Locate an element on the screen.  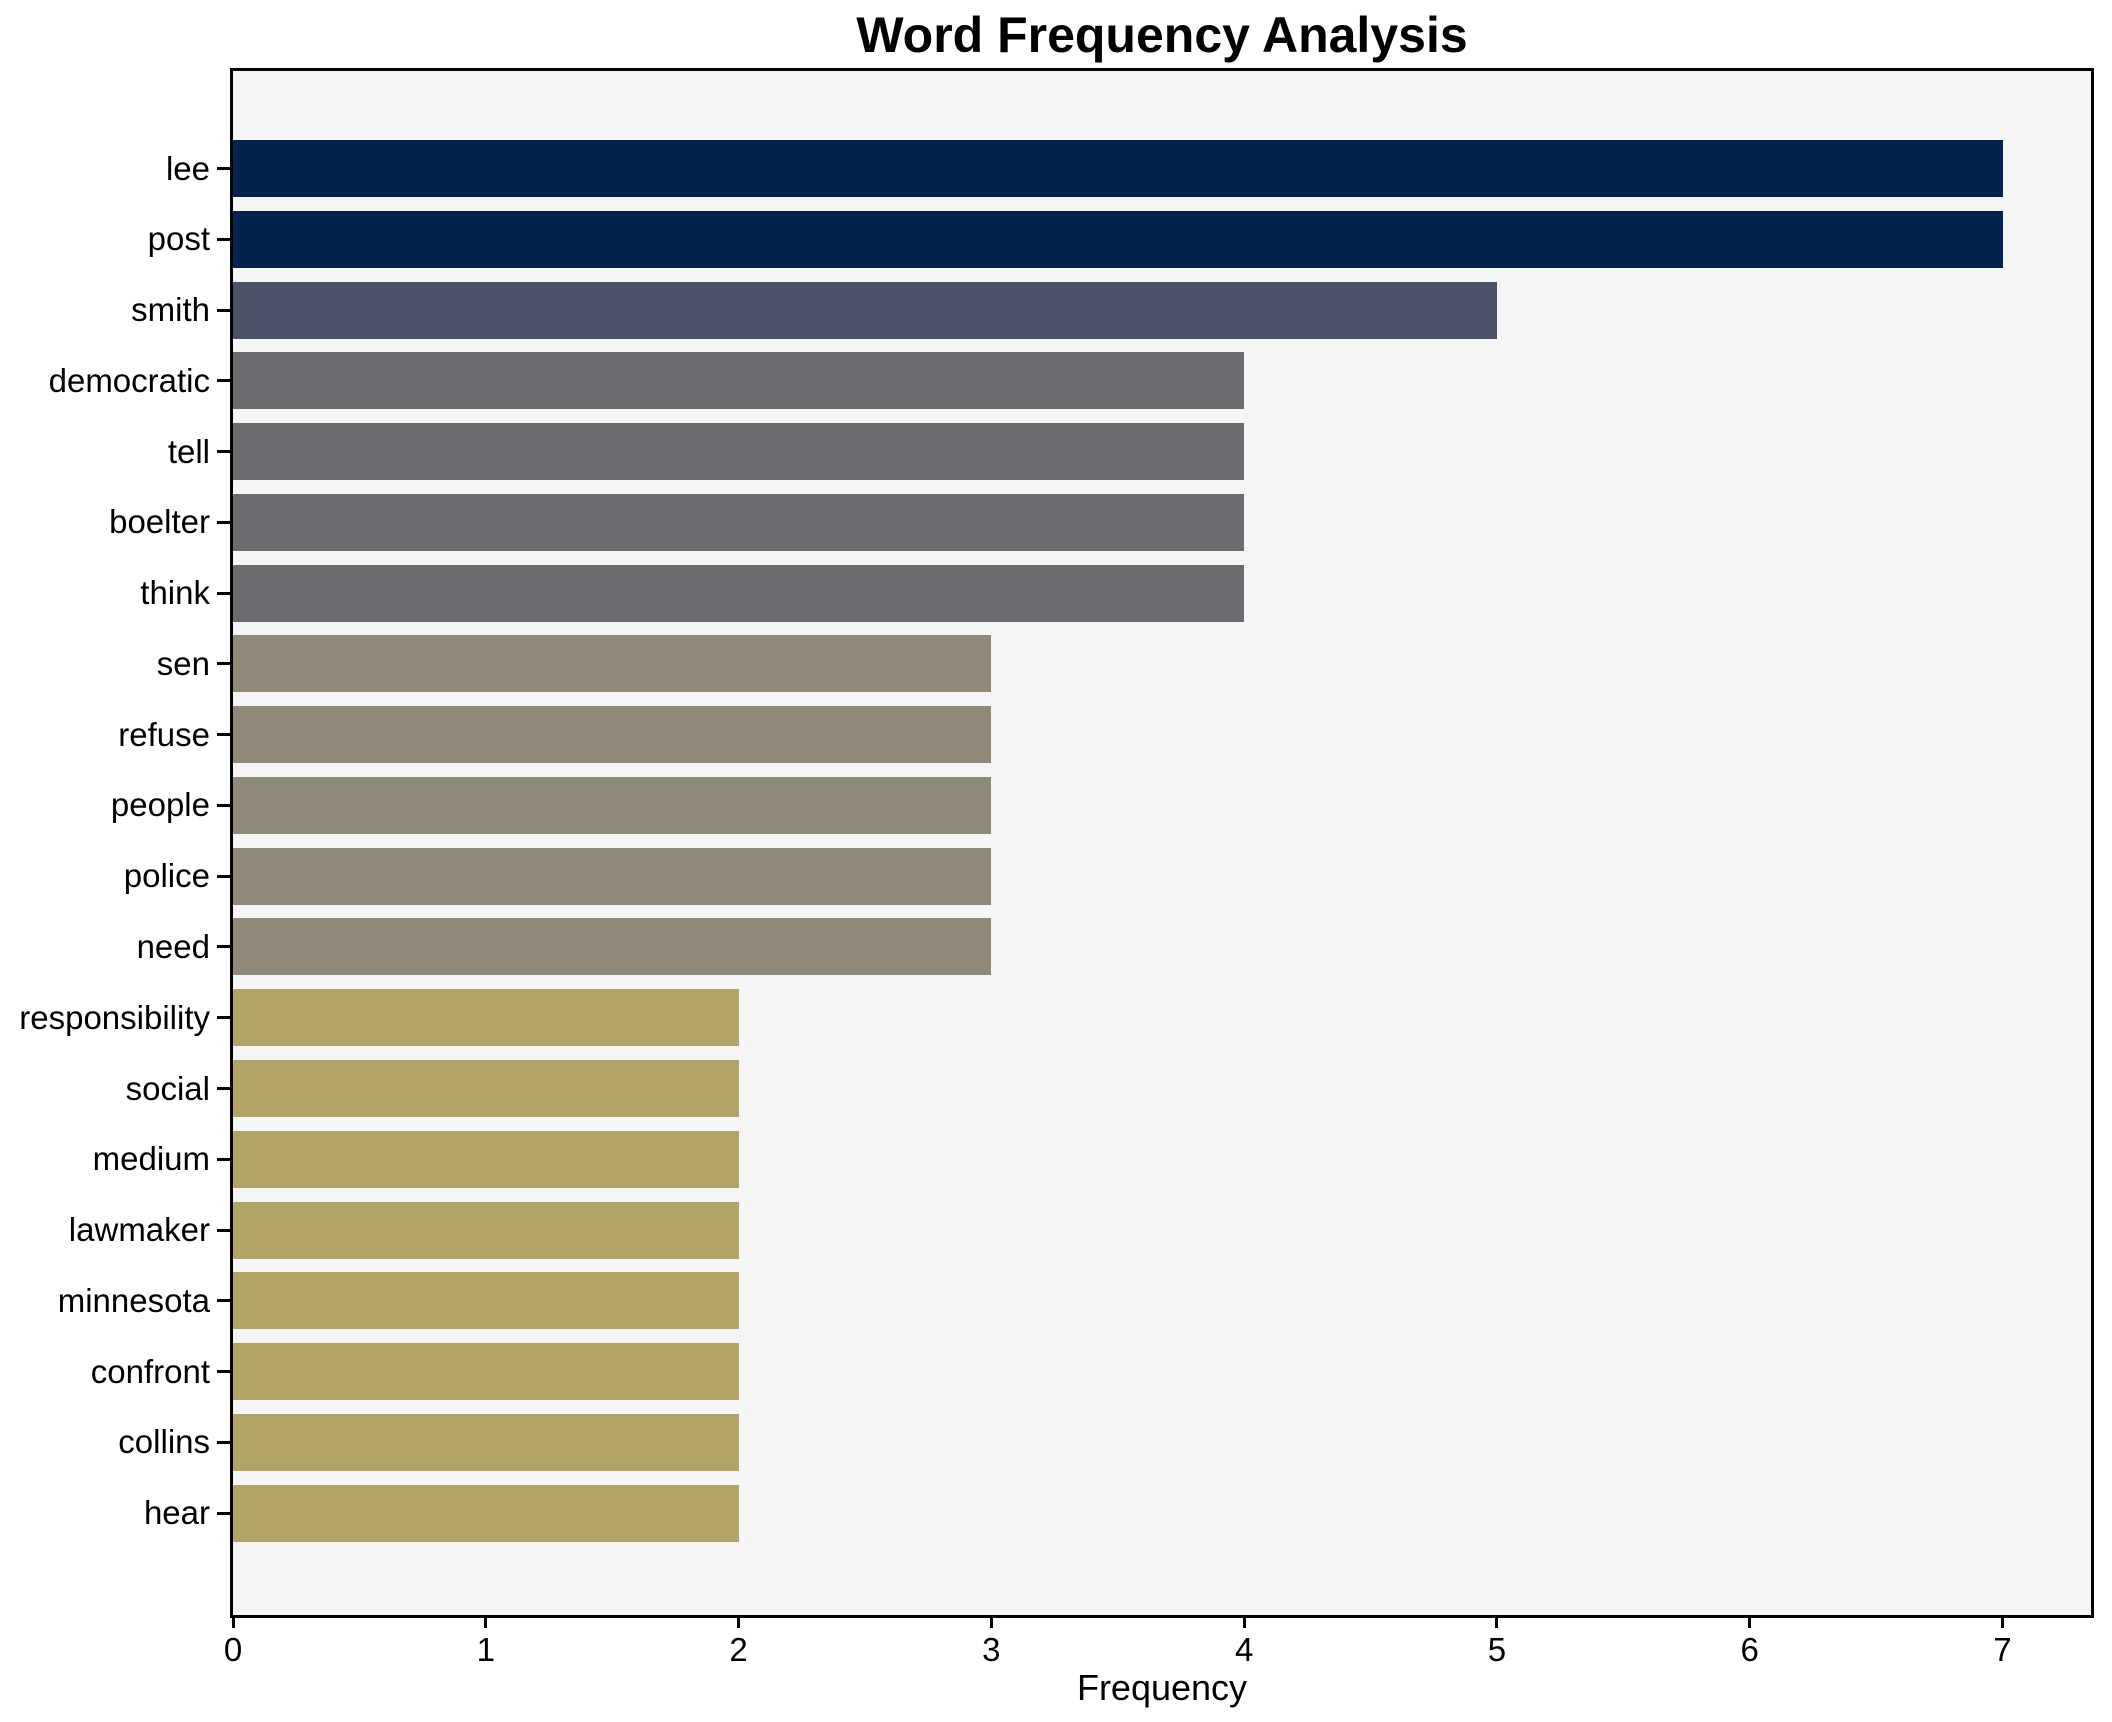
bar-boelter is located at coordinates (739, 522).